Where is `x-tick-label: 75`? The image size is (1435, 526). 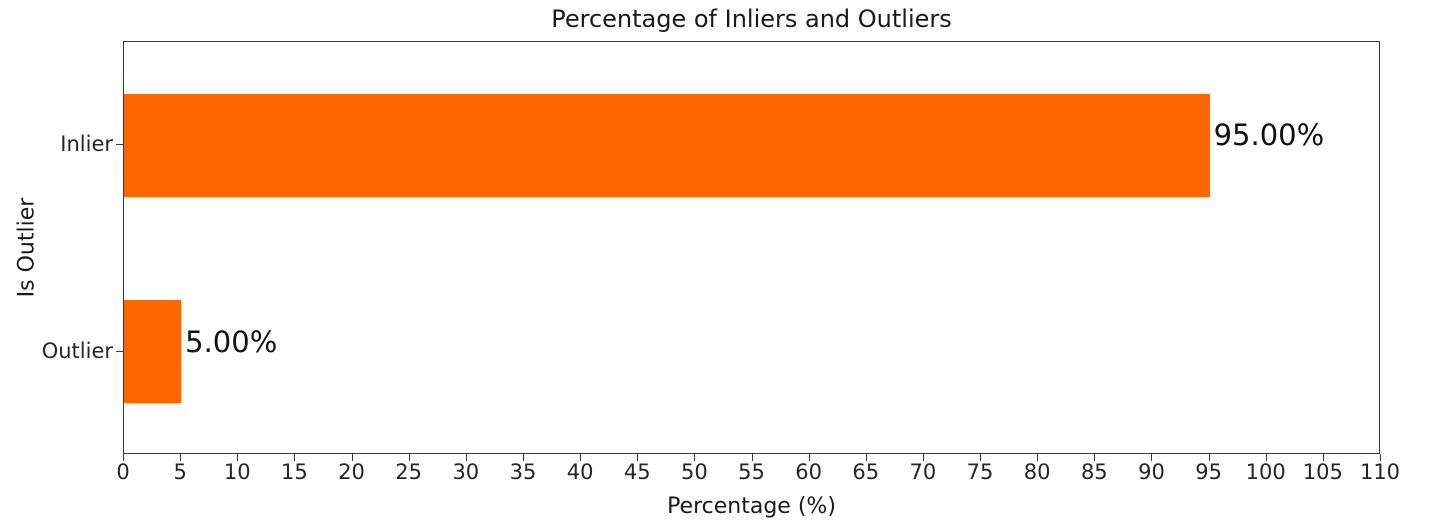 x-tick-label: 75 is located at coordinates (980, 472).